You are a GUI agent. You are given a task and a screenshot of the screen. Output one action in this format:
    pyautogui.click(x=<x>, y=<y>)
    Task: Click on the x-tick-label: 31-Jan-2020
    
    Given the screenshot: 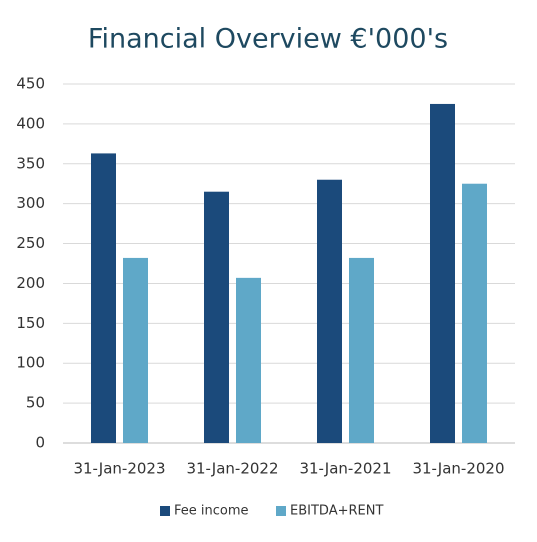 What is the action you would take?
    pyautogui.click(x=458, y=469)
    